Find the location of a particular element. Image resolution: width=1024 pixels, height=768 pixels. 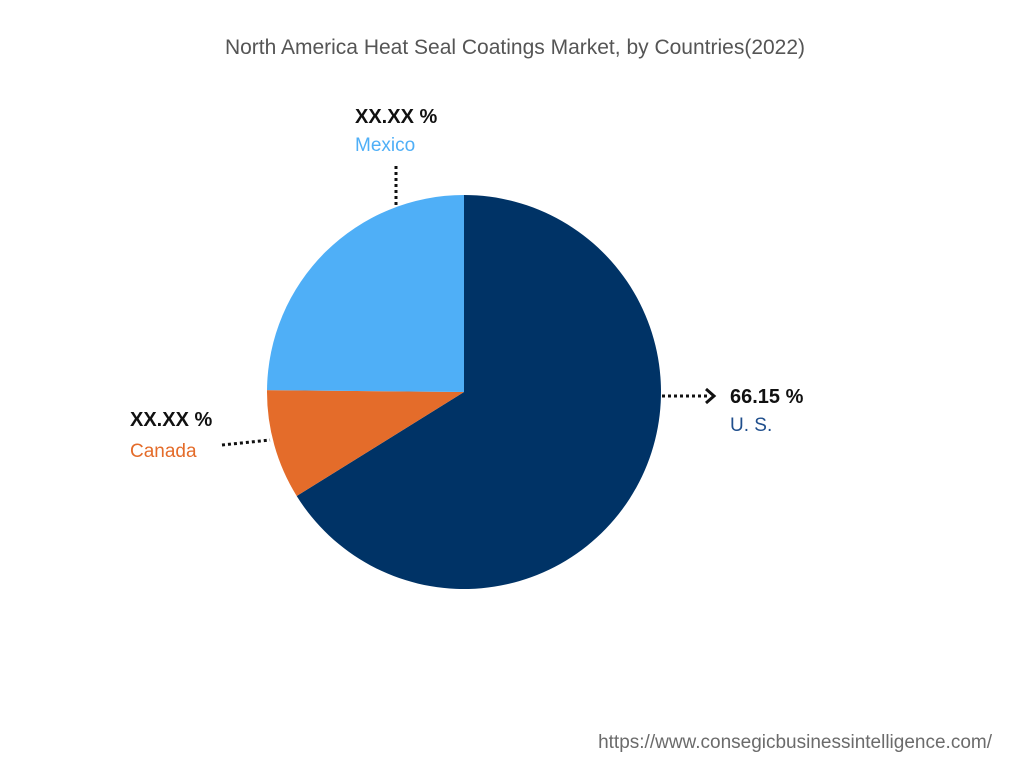

arrow-right-icon is located at coordinates (711, 396).